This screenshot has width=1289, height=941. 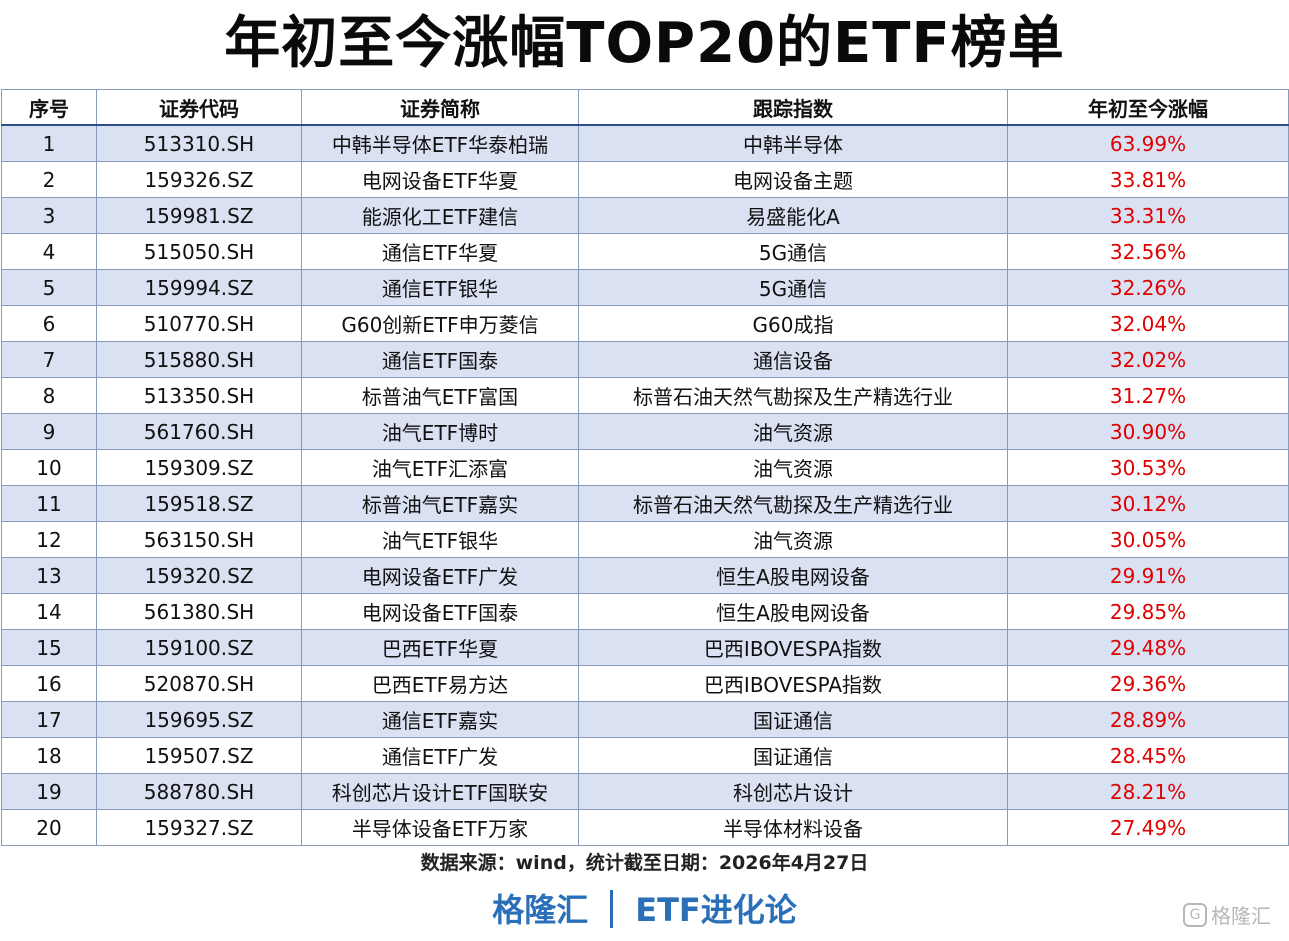 I want to click on cell-index: 恒生A股电网设备, so click(x=793, y=575).